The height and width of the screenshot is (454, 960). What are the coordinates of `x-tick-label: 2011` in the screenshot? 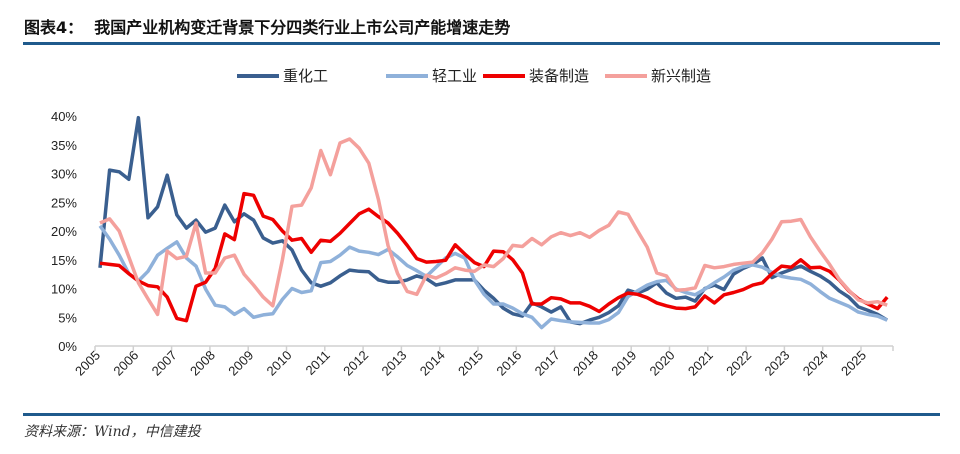 It's located at (318, 363).